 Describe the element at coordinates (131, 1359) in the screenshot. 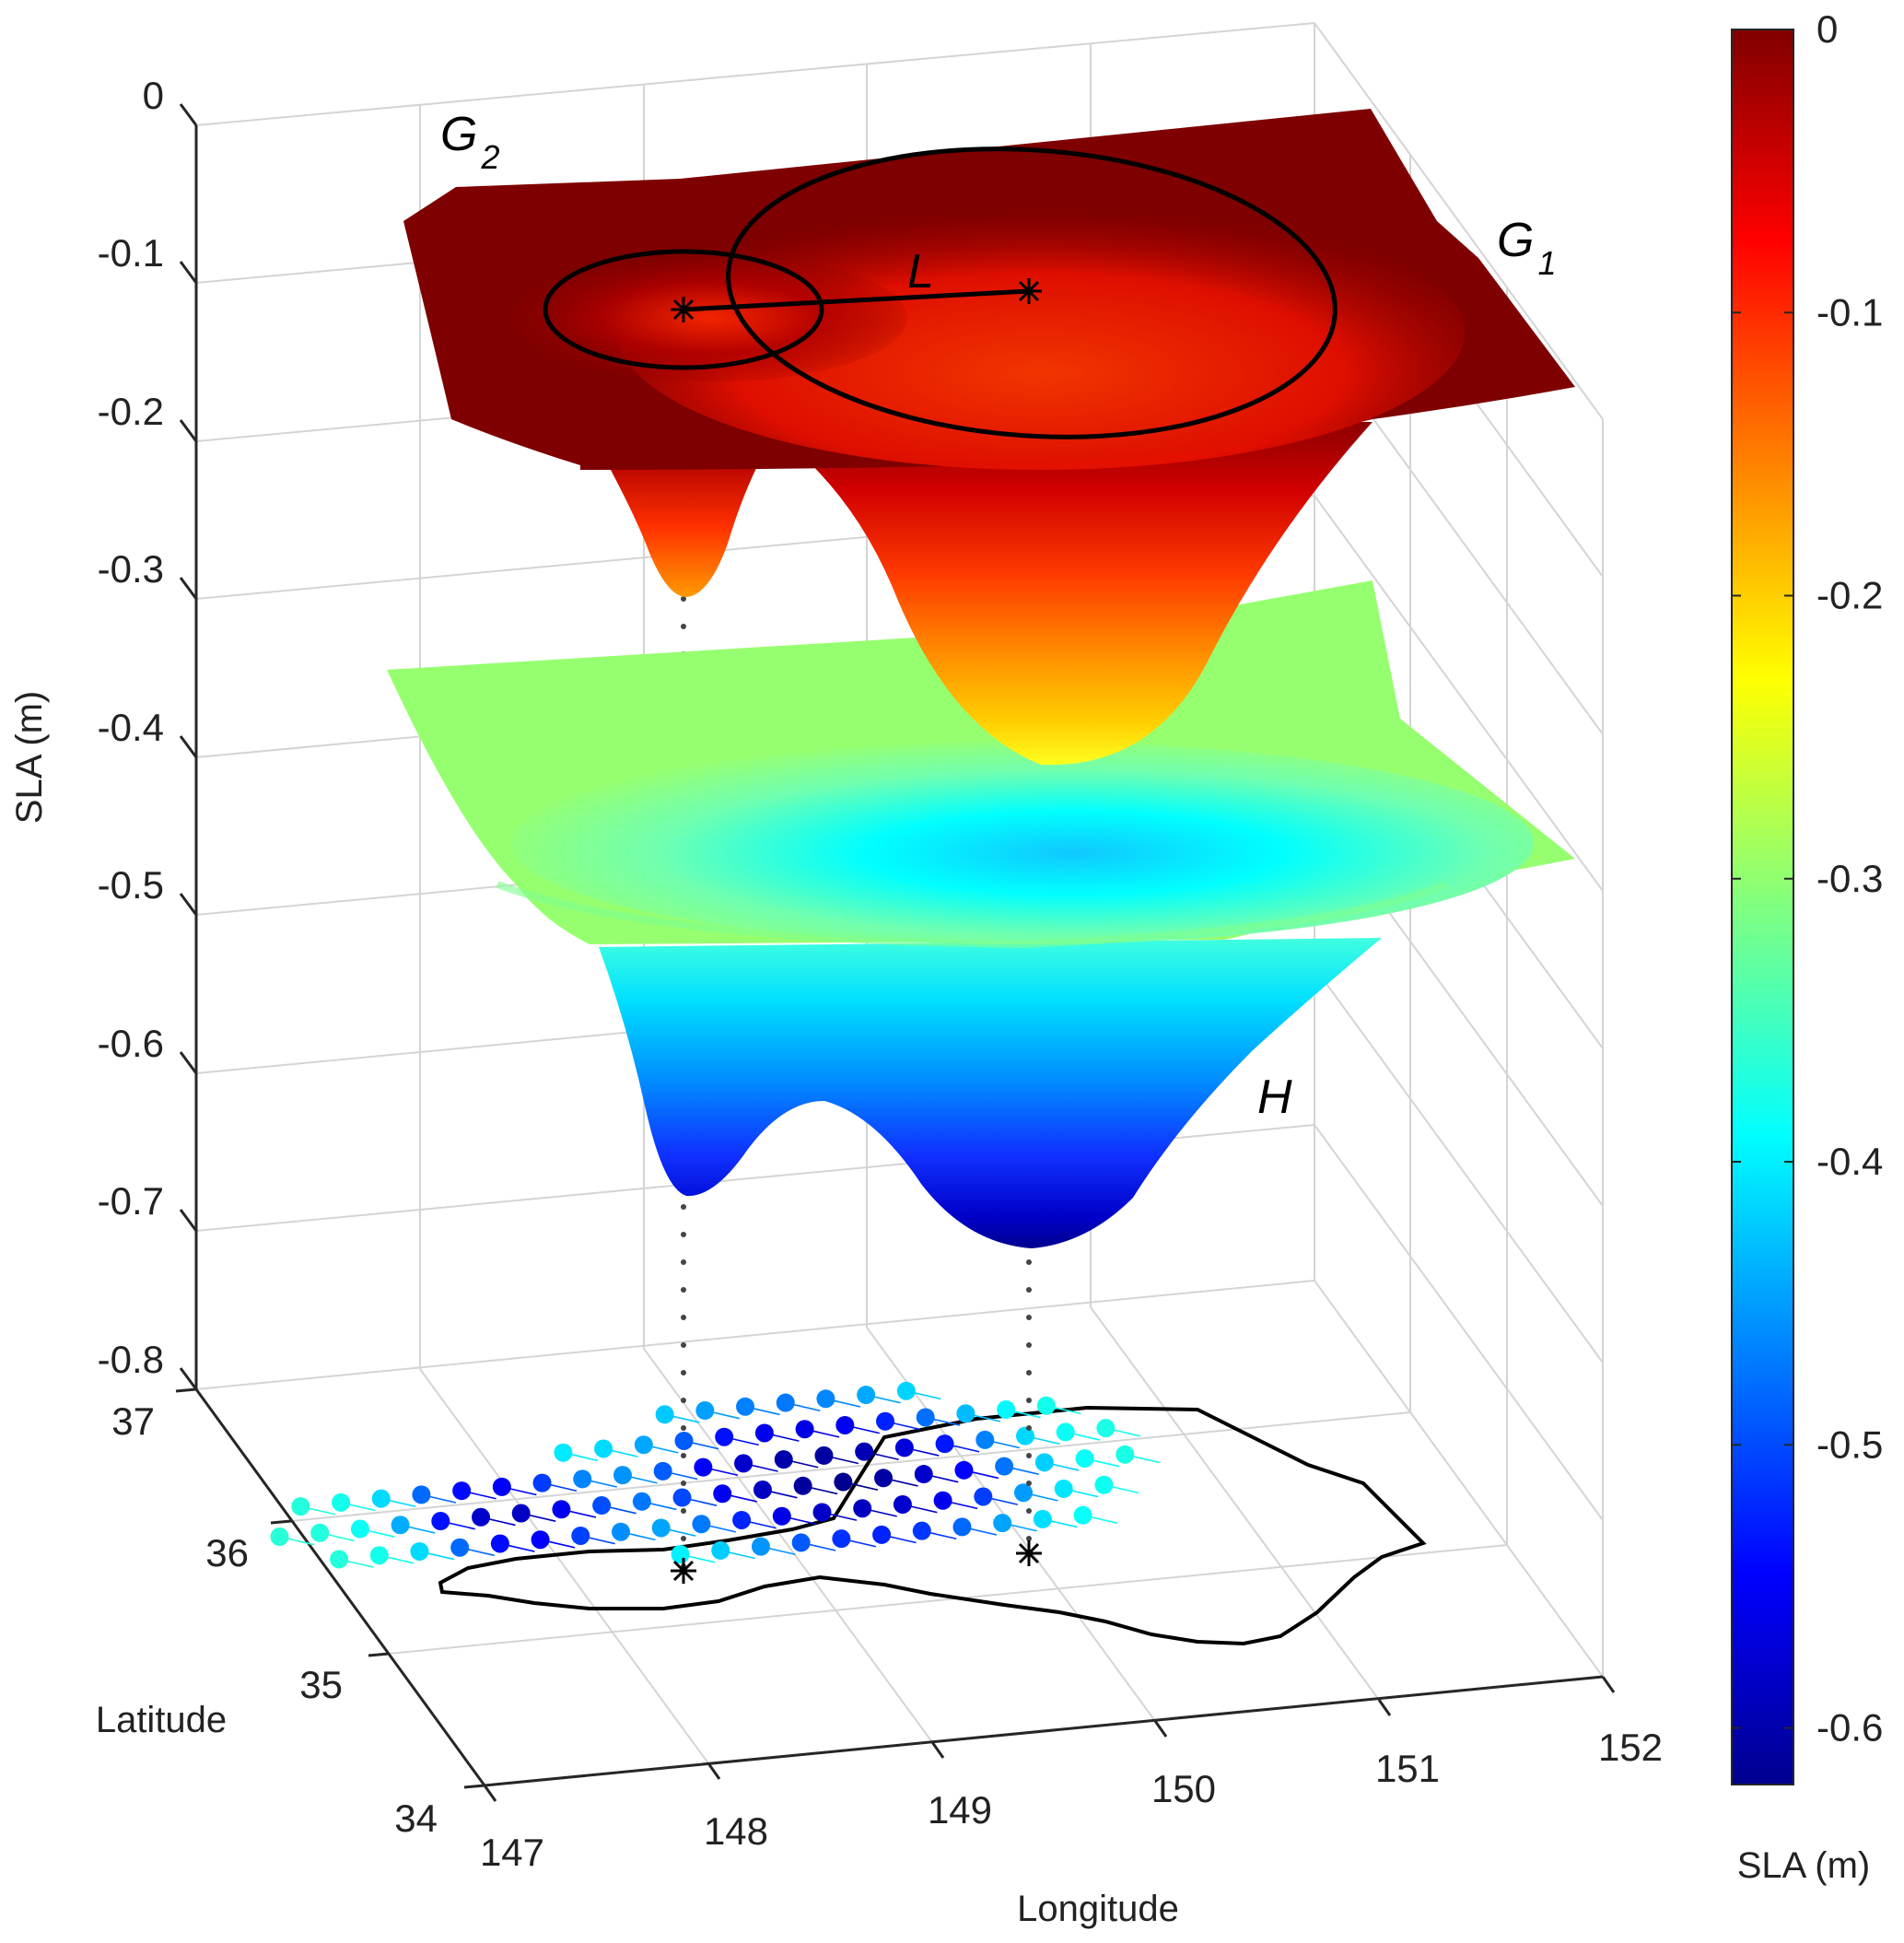

I see `z-tick-label: -0.8` at that location.